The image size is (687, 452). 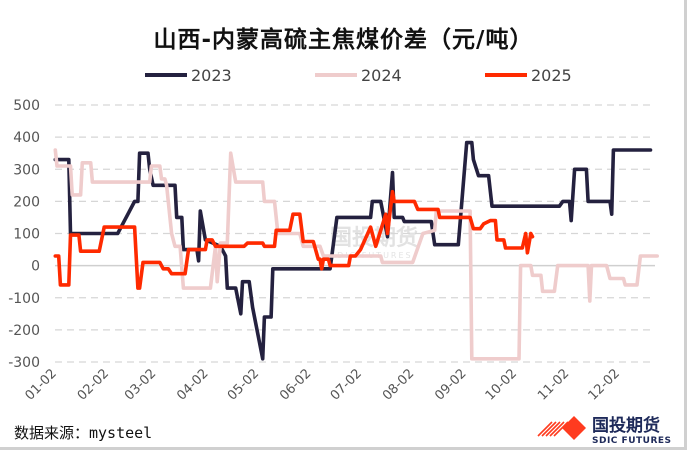 What do you see at coordinates (35, 267) in the screenshot?
I see `y-tick-label: 0` at bounding box center [35, 267].